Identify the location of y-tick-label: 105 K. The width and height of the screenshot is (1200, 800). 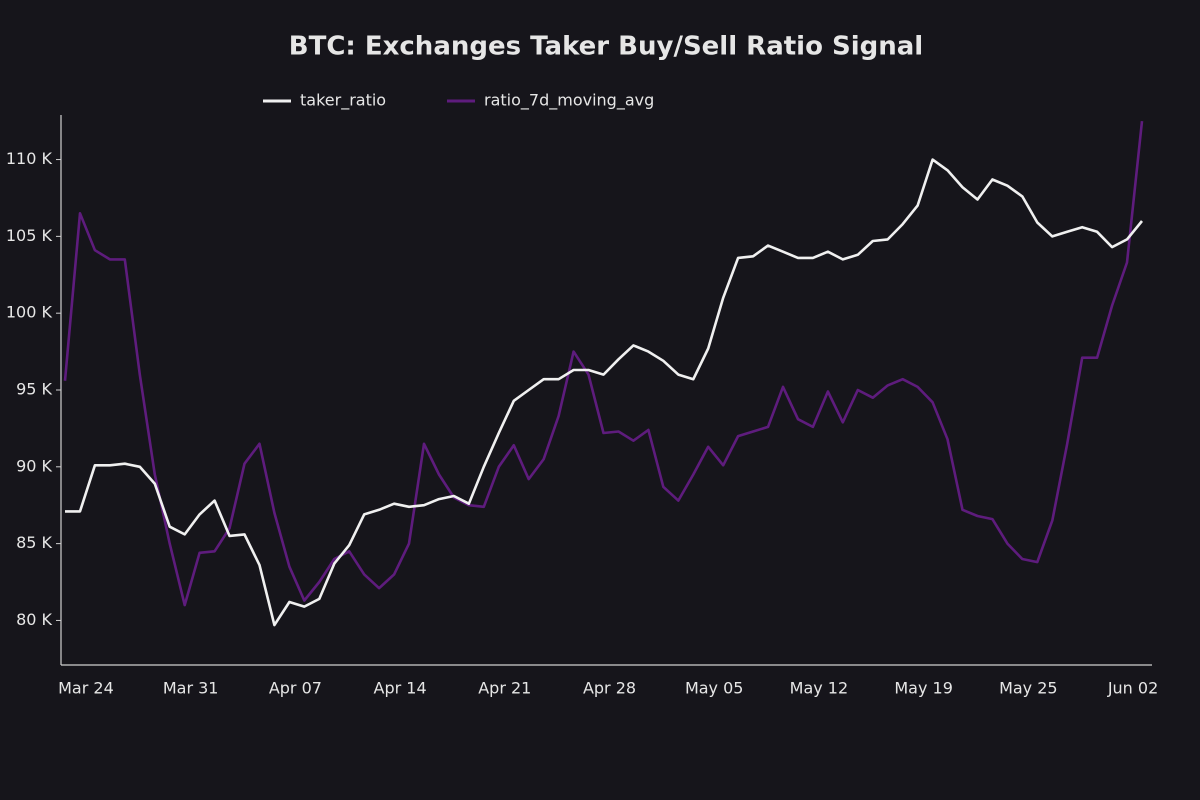
(29, 235).